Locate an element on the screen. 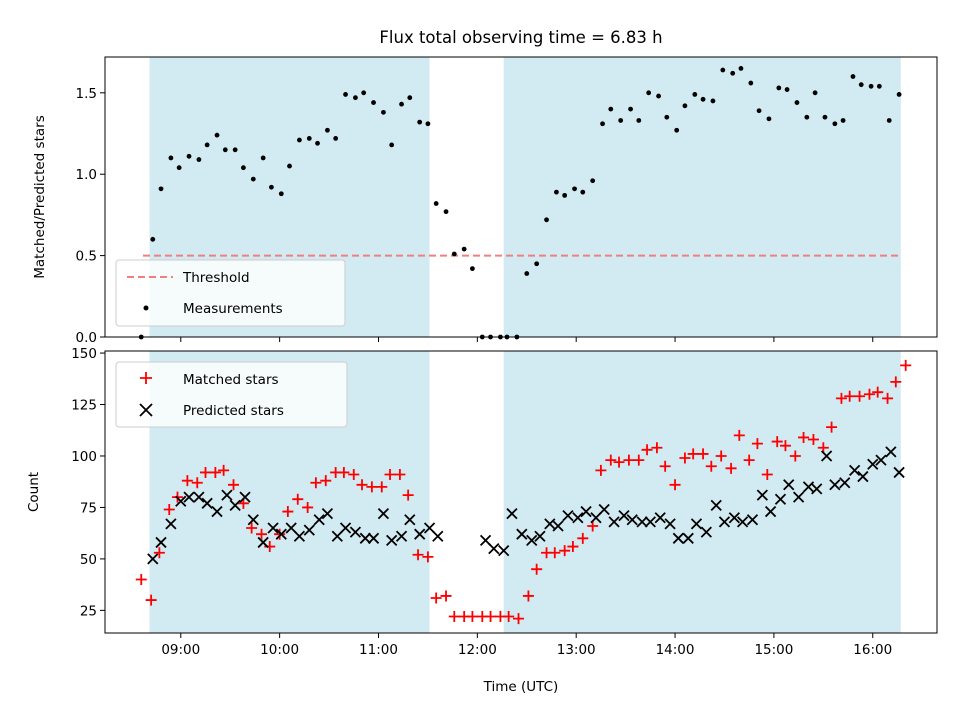 Image resolution: width=960 pixels, height=720 pixels. count-legend: Matched stars Predicted stars is located at coordinates (231, 394).